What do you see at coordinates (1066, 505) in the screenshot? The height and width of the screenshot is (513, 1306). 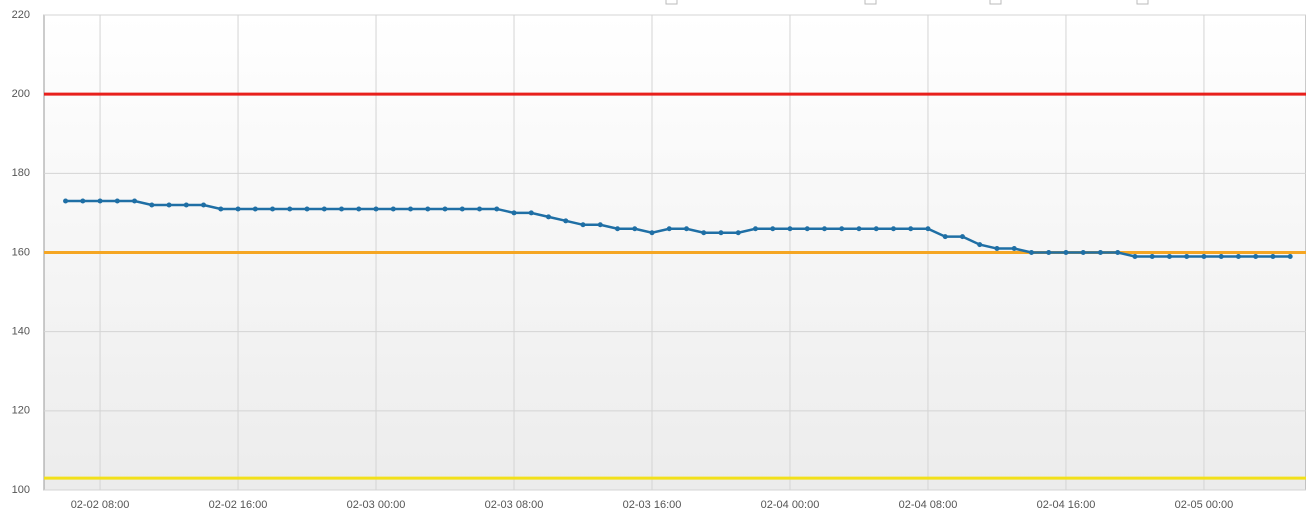 I see `x-tick-label: 02-04 16:00` at bounding box center [1066, 505].